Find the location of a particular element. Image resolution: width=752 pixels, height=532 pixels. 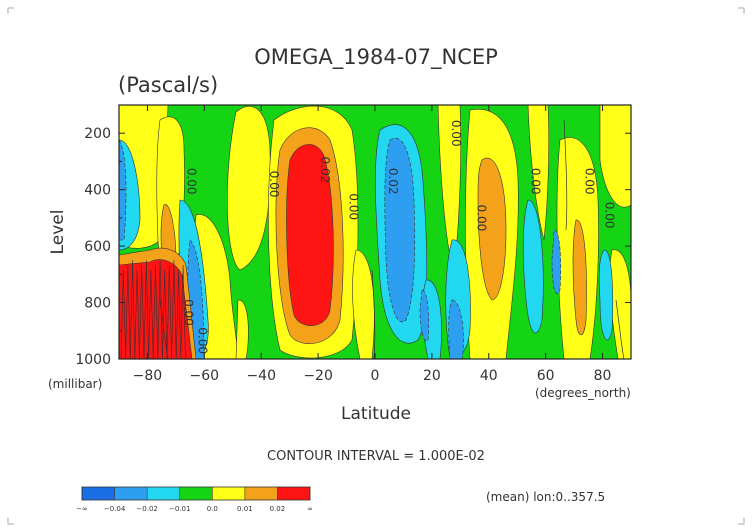

colorbar: −∞ −0.04 −0.02 −0.01 0.0 0.01 0.02 ∞ is located at coordinates (194, 499).